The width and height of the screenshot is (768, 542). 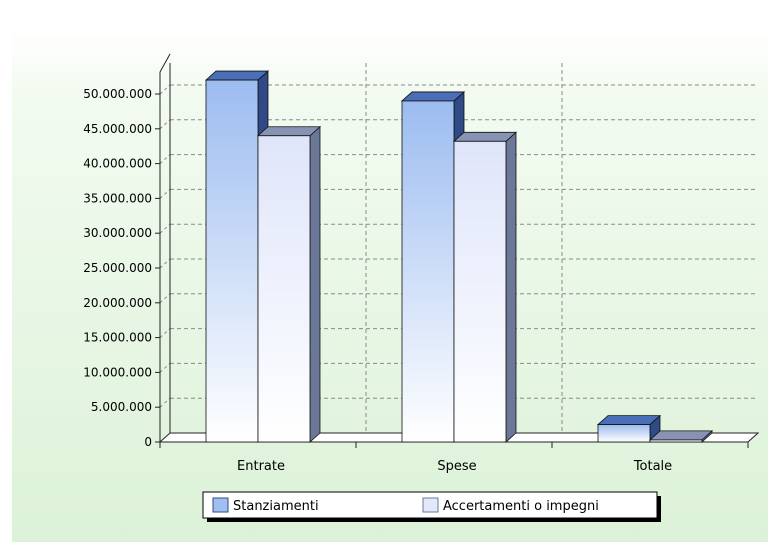 What do you see at coordinates (117, 94) in the screenshot?
I see `y-tick-label: 50.000.000` at bounding box center [117, 94].